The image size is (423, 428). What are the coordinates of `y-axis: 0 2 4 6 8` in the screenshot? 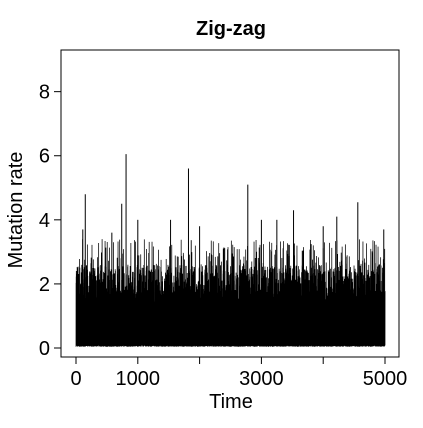 It's located at (50, 221).